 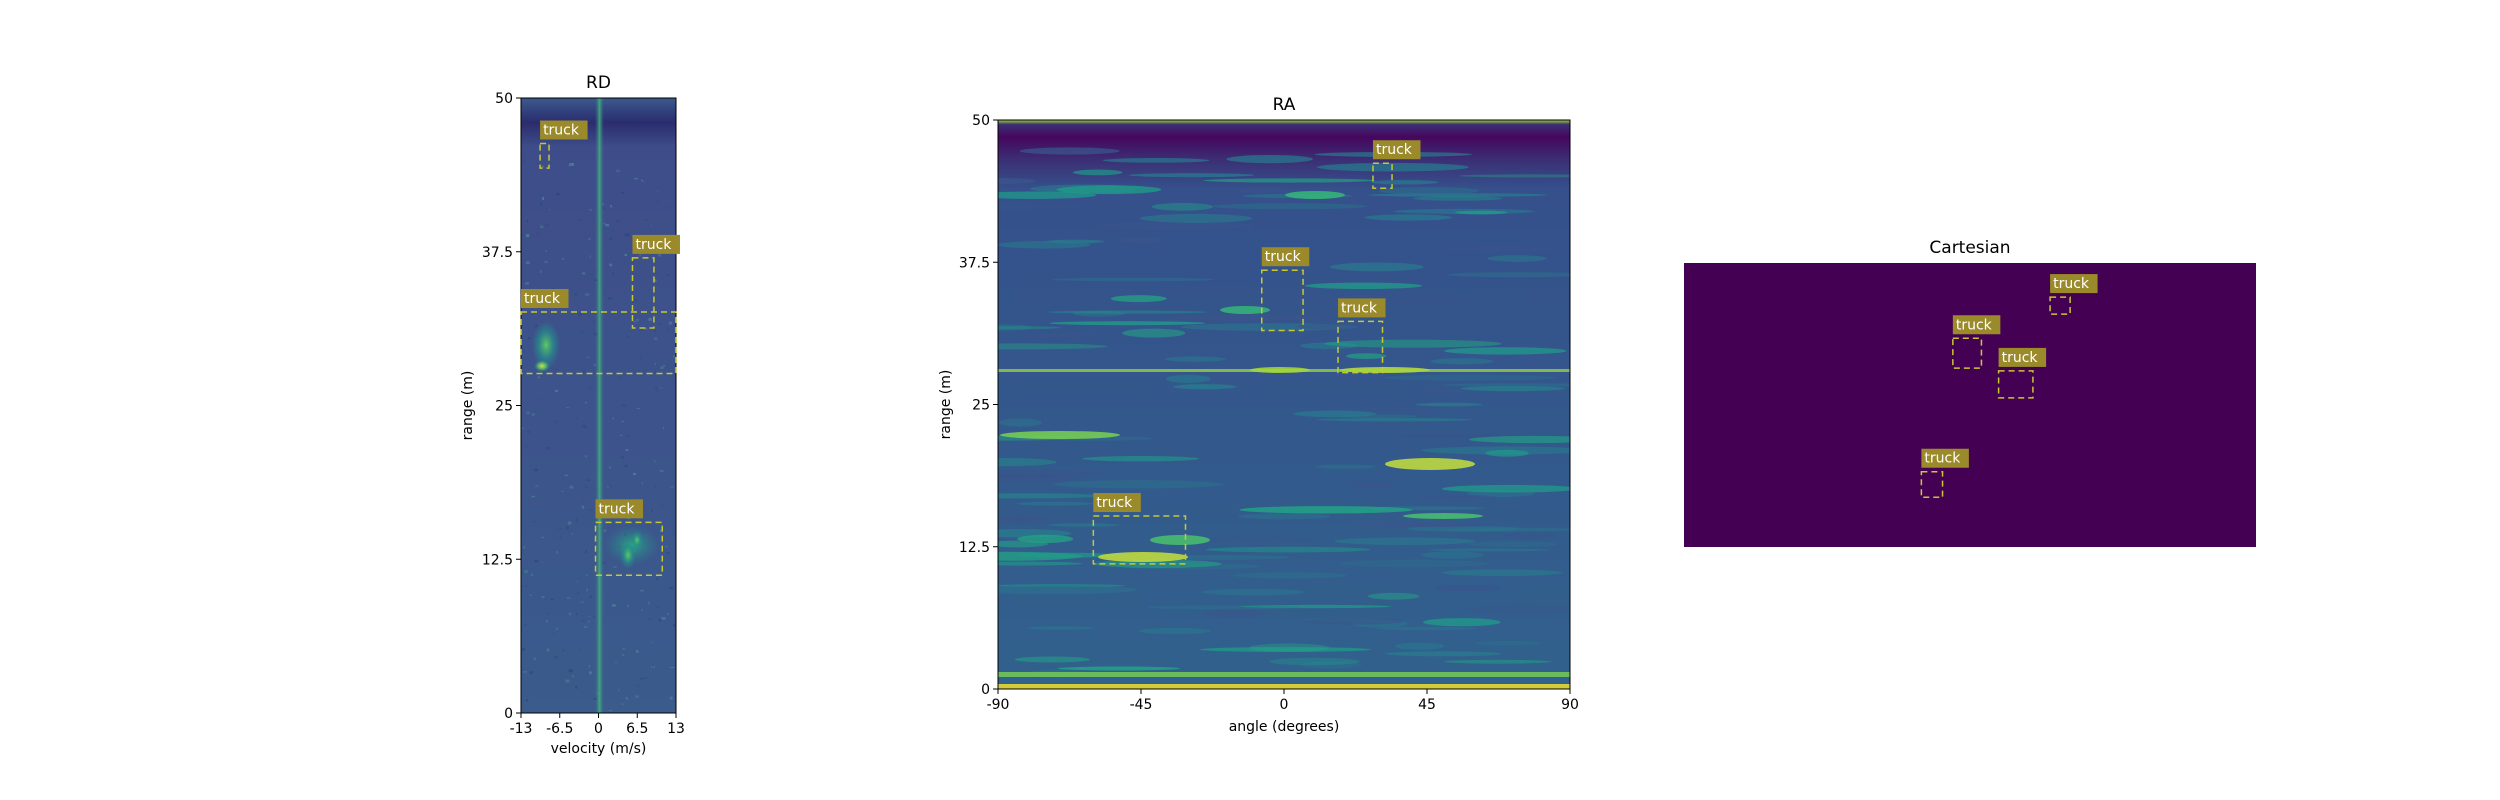 What do you see at coordinates (946, 405) in the screenshot?
I see `ra-y-label: range (m)` at bounding box center [946, 405].